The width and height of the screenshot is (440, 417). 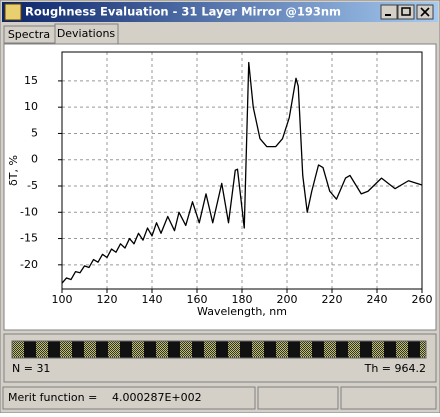 I want to click on x-axis-label: Wavelength, nm, so click(x=242, y=311).